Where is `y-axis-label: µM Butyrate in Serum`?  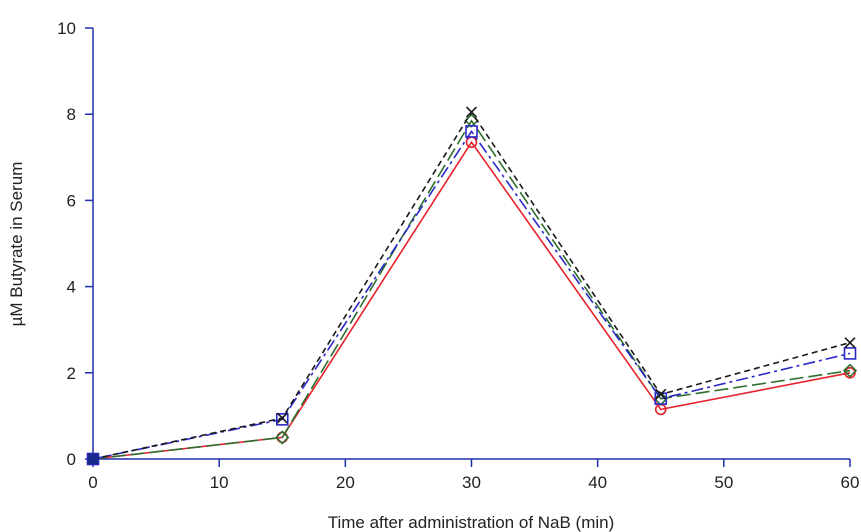 y-axis-label: µM Butyrate in Serum is located at coordinates (16, 244).